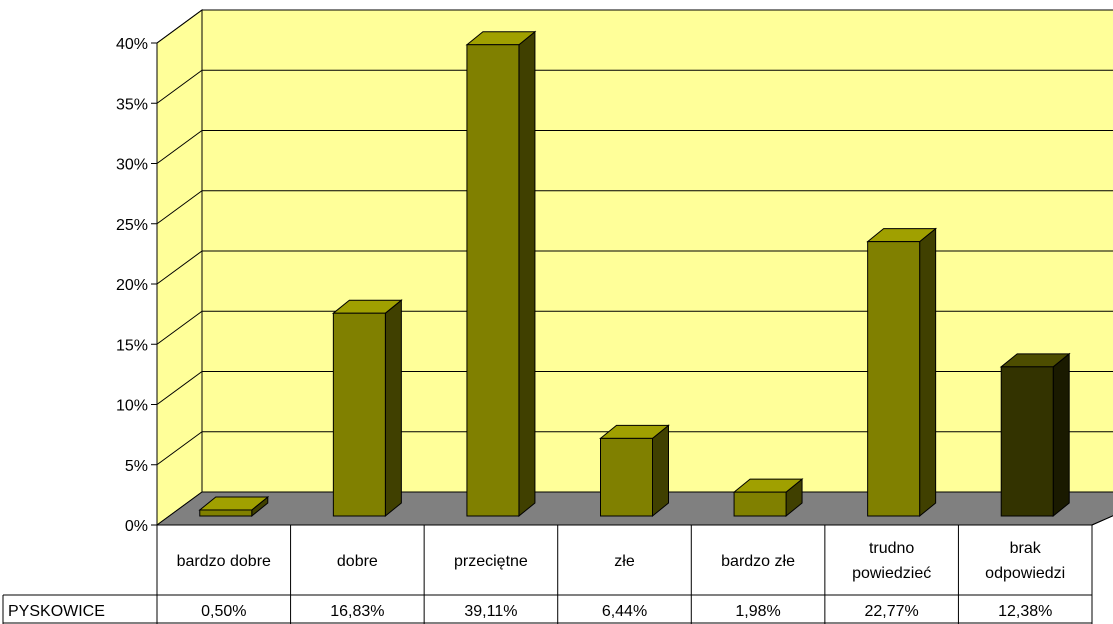 This screenshot has width=1113, height=624. I want to click on category-label: bardzo dobre, so click(224, 561).